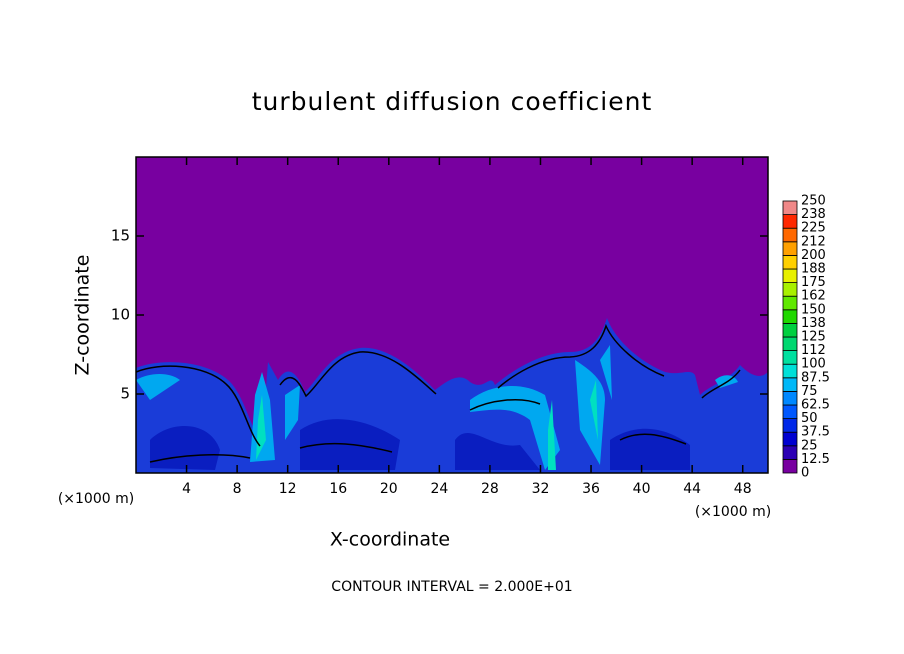  I want to click on x-tick-label: 20, so click(389, 489).